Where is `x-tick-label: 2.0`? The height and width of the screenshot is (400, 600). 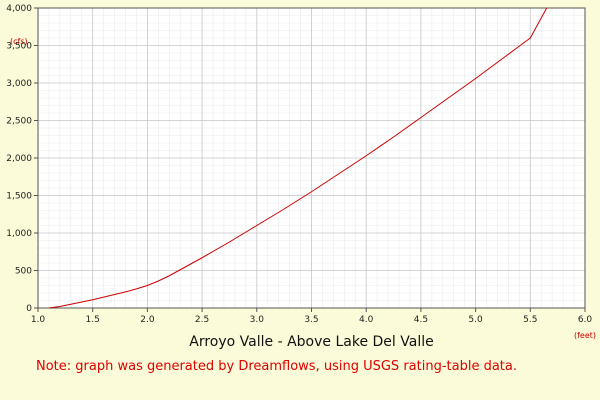
x-tick-label: 2.0 is located at coordinates (147, 320).